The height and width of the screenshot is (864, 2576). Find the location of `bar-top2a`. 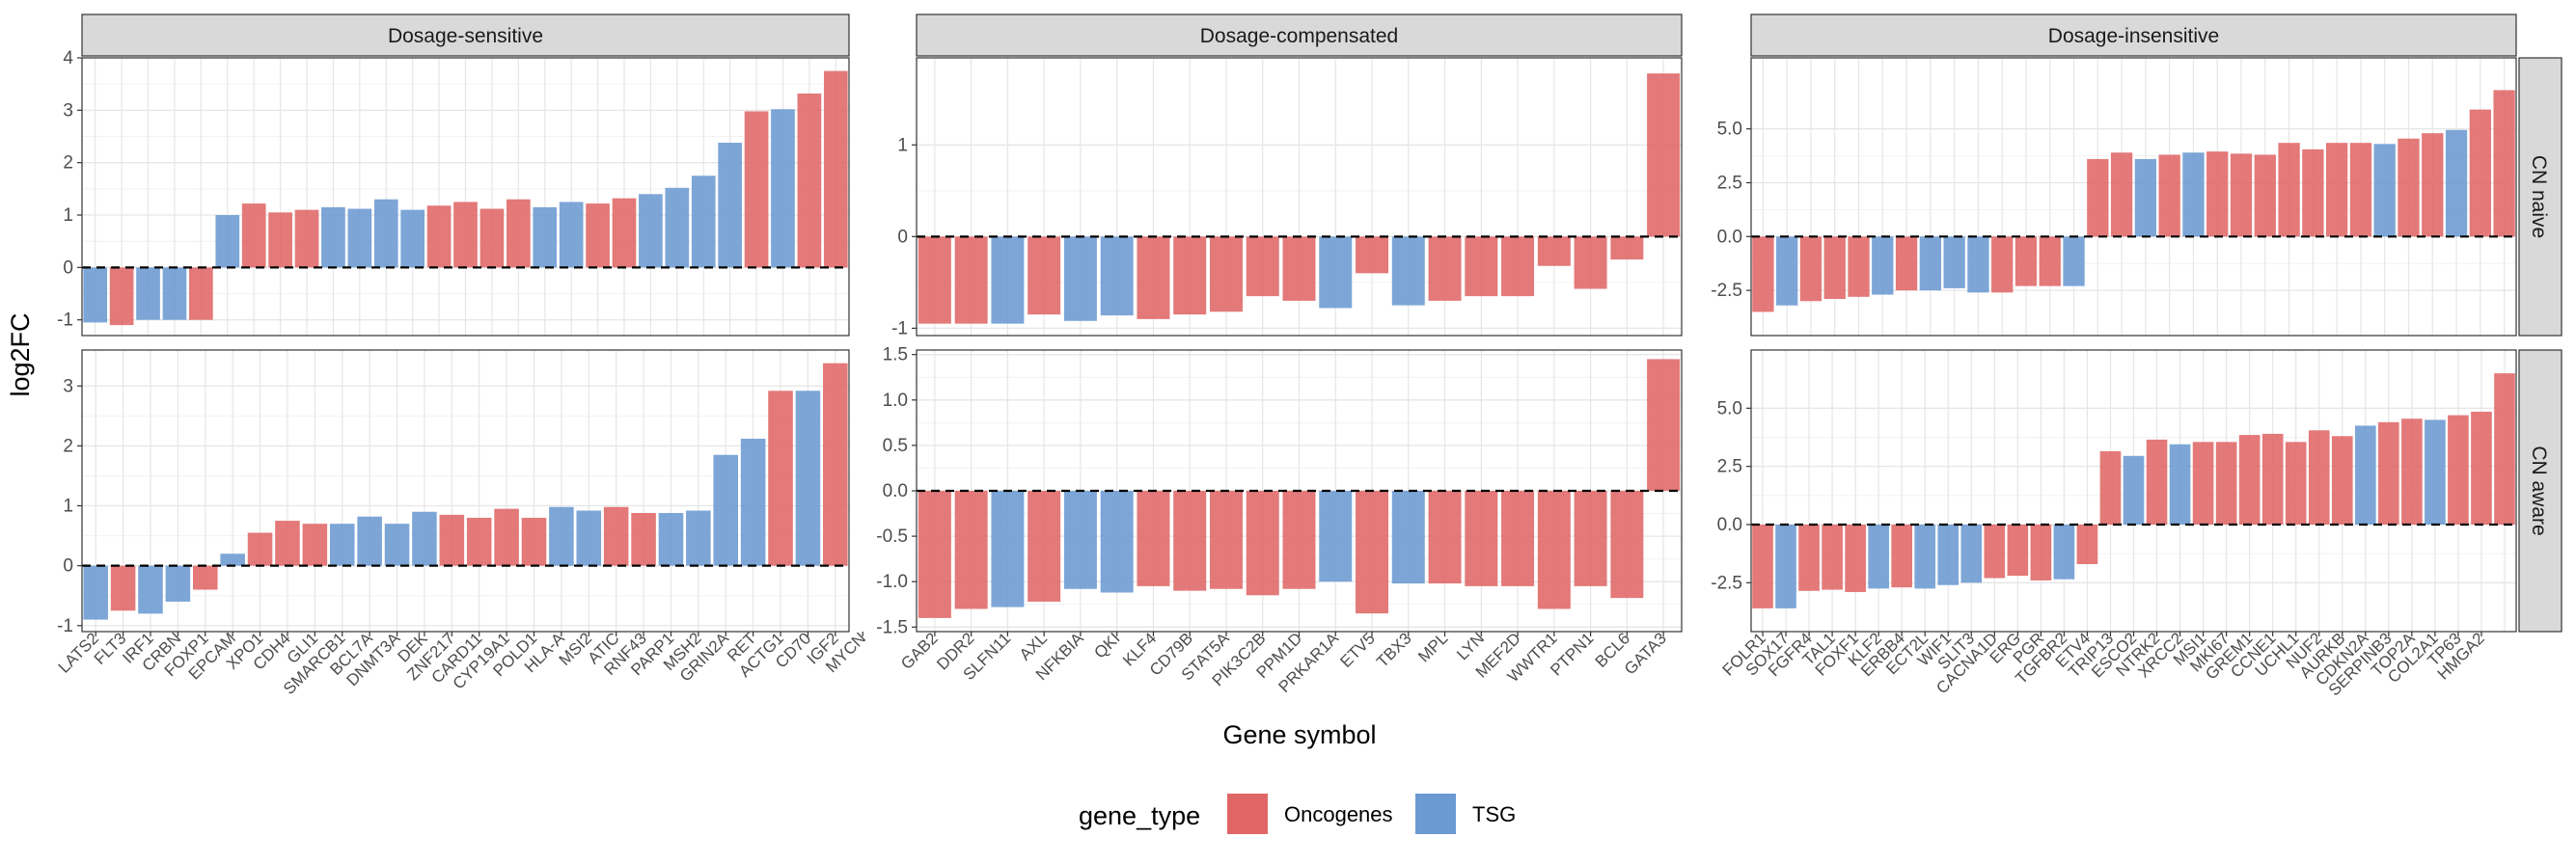

bar-top2a is located at coordinates (2412, 471).